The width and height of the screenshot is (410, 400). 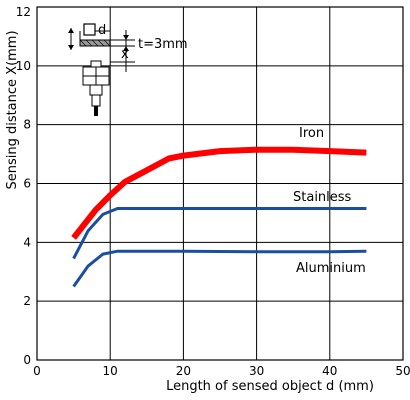 I want to click on y-tick-label: 8, so click(x=27, y=125).